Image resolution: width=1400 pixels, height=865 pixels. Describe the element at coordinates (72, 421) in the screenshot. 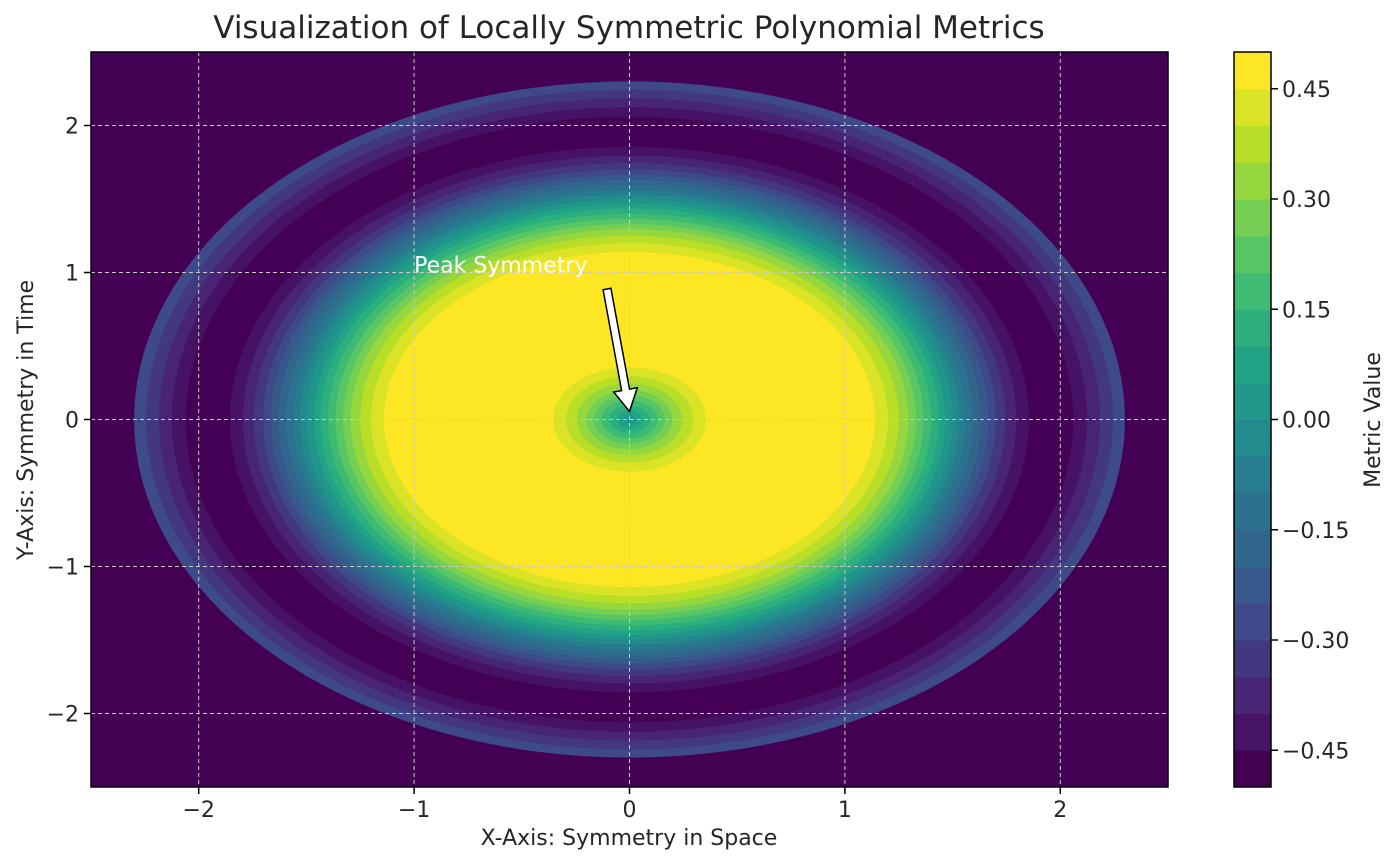

I see `y-tick-label: 0` at that location.